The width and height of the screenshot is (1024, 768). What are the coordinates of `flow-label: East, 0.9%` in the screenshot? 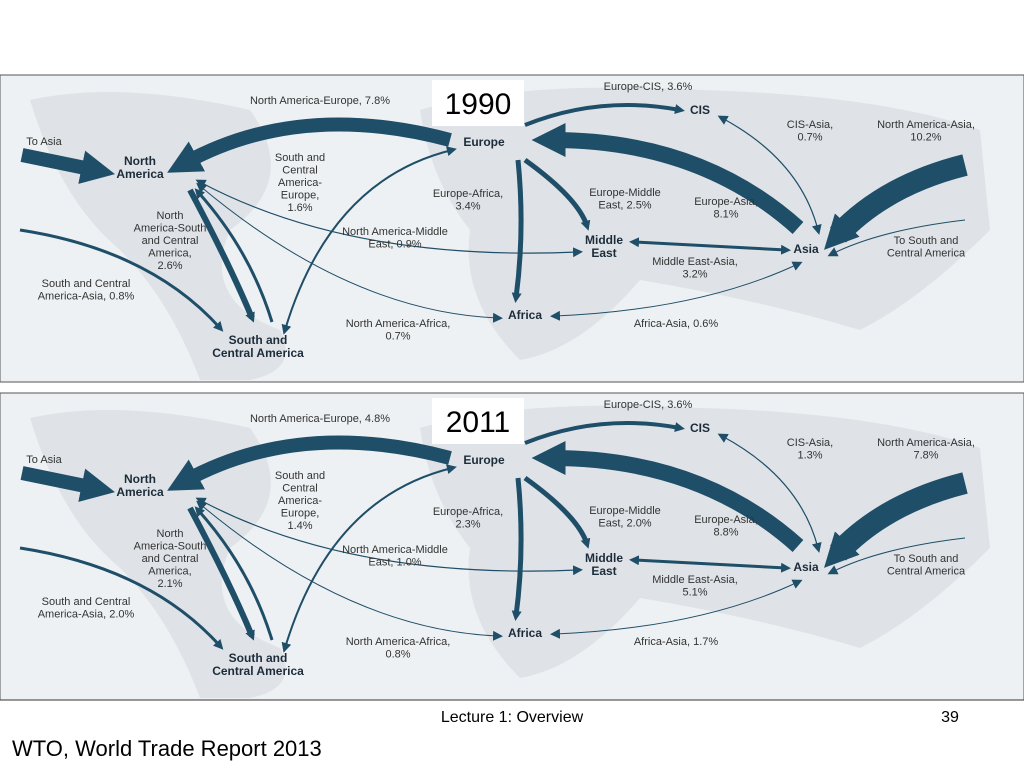 It's located at (394, 245).